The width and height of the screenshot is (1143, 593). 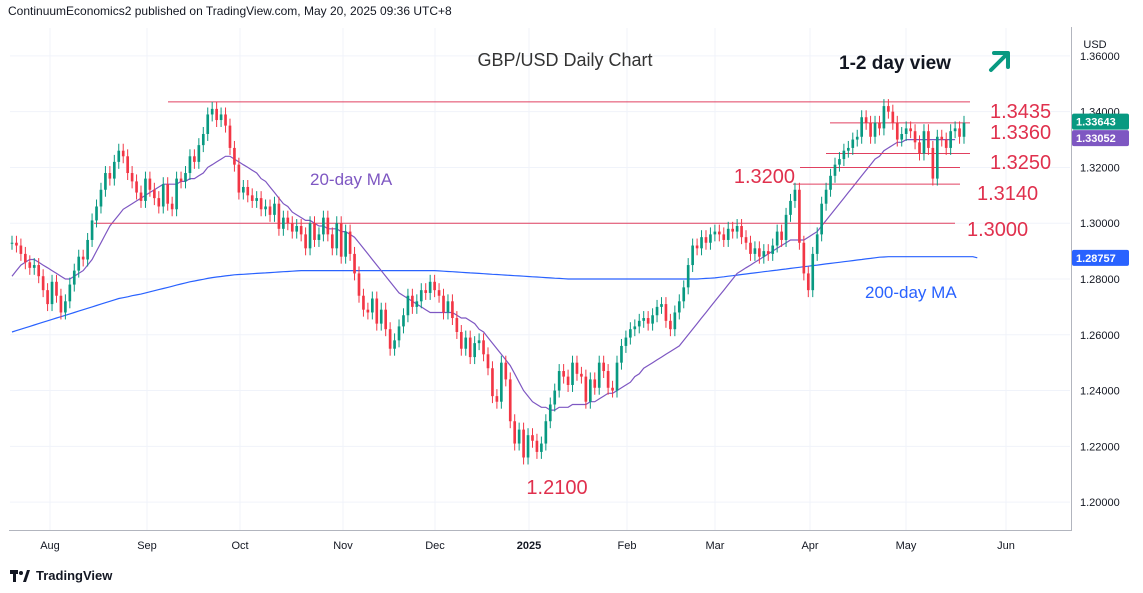 What do you see at coordinates (74, 575) in the screenshot?
I see `tradingview-brand: TradingView` at bounding box center [74, 575].